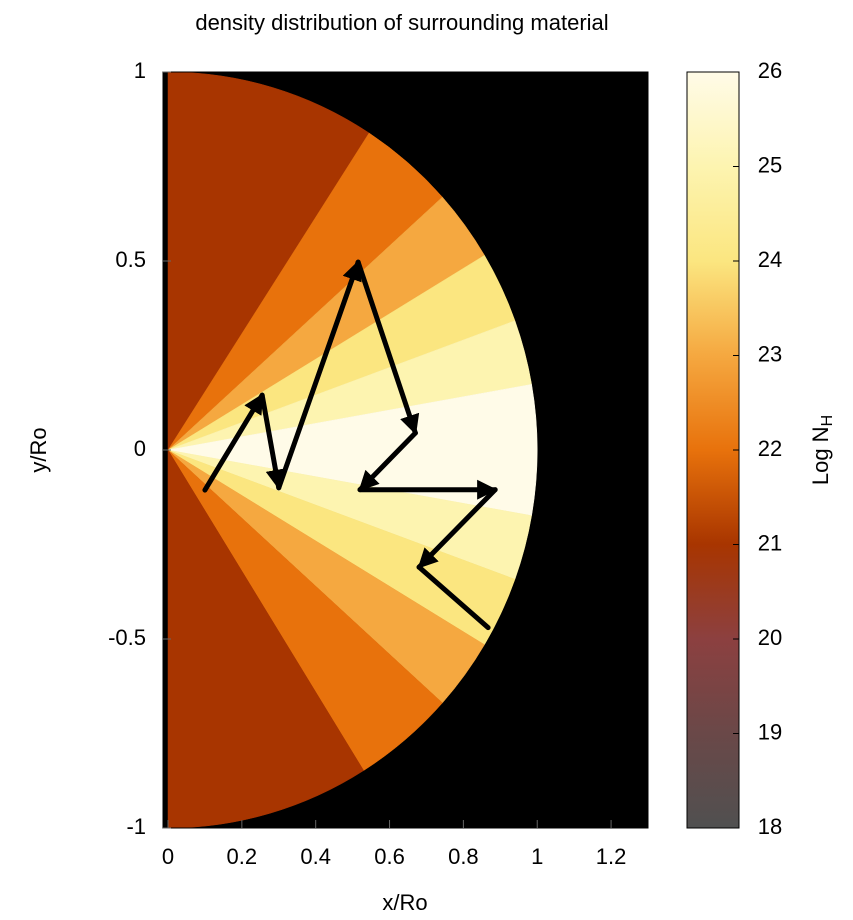  Describe the element at coordinates (770, 353) in the screenshot. I see `colorbar-tick-label: 23` at that location.